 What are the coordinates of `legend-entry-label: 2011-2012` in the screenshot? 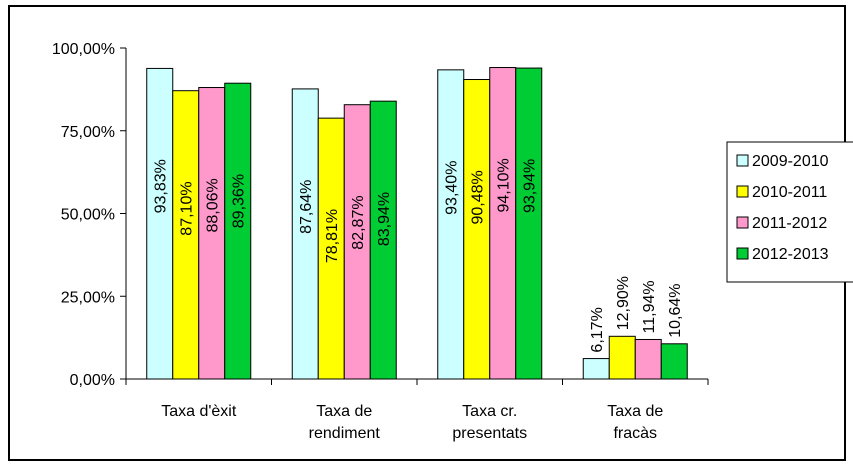 It's located at (789, 223).